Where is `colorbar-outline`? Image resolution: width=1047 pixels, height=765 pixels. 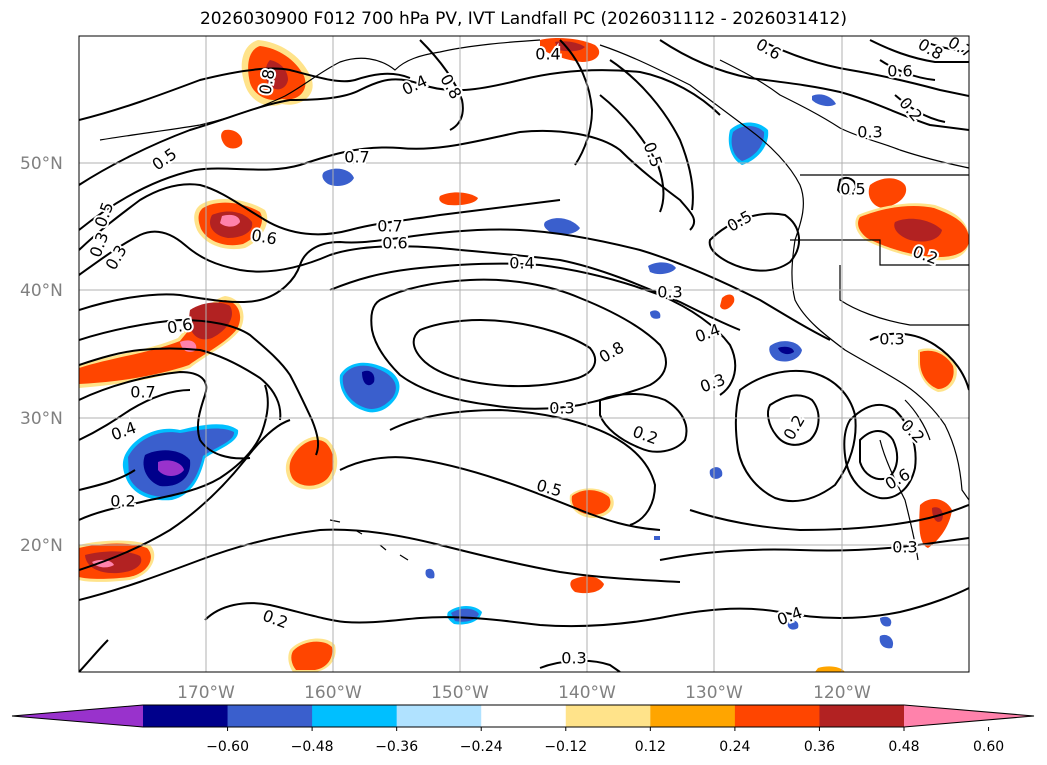
colorbar-outline is located at coordinates (523, 716).